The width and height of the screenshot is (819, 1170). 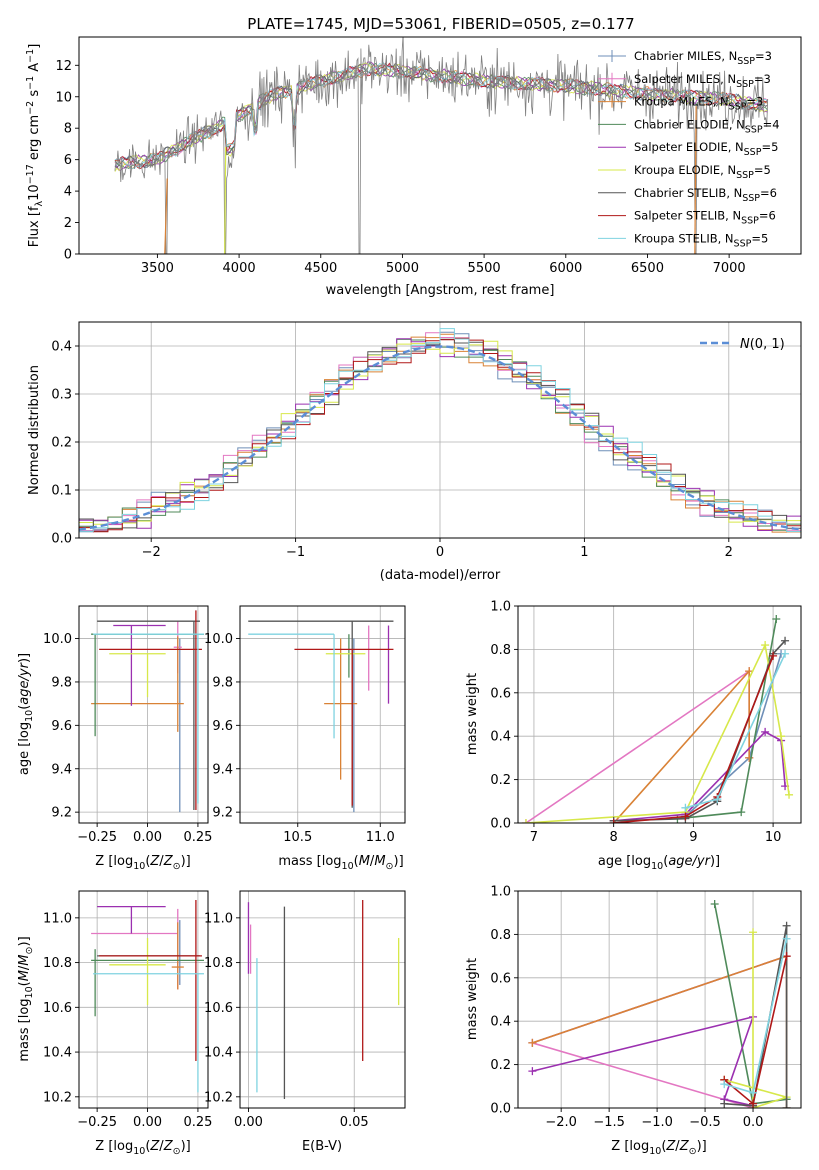 I want to click on legend-label: Salpeter ELODIE, NSSP=5, so click(x=706, y=149).